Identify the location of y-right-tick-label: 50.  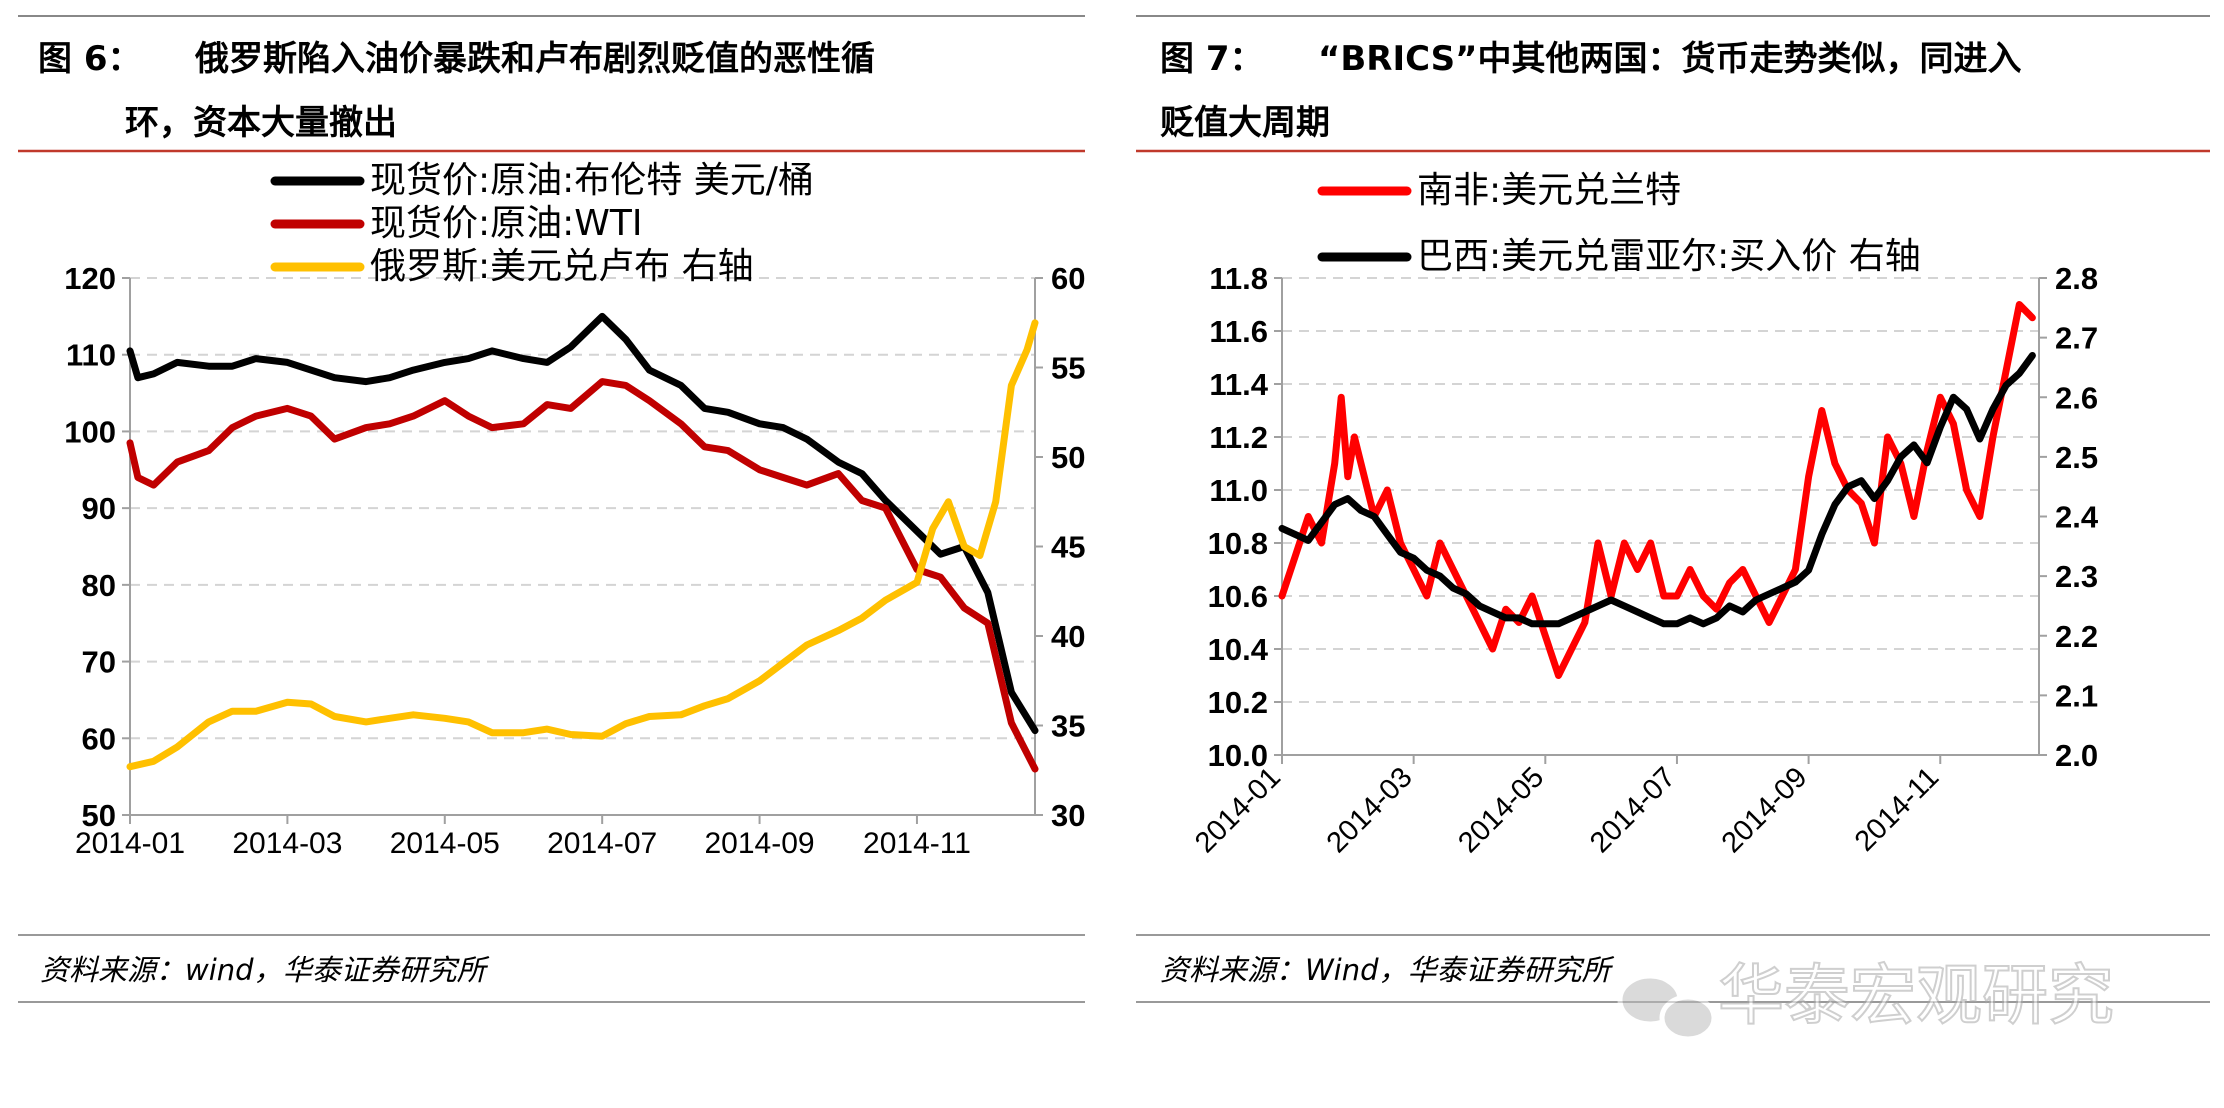
(1068, 457).